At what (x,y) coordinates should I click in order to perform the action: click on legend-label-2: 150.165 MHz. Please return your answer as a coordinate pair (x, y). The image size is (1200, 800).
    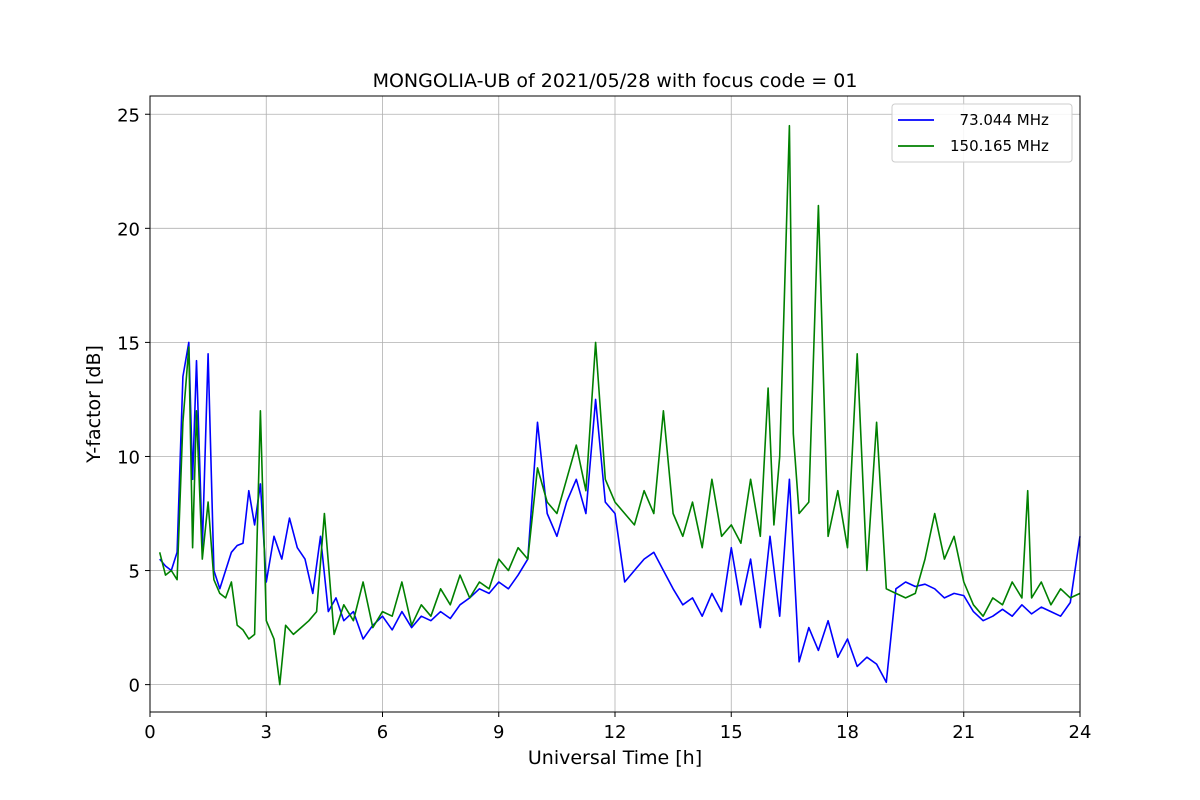
    Looking at the image, I should click on (999, 146).